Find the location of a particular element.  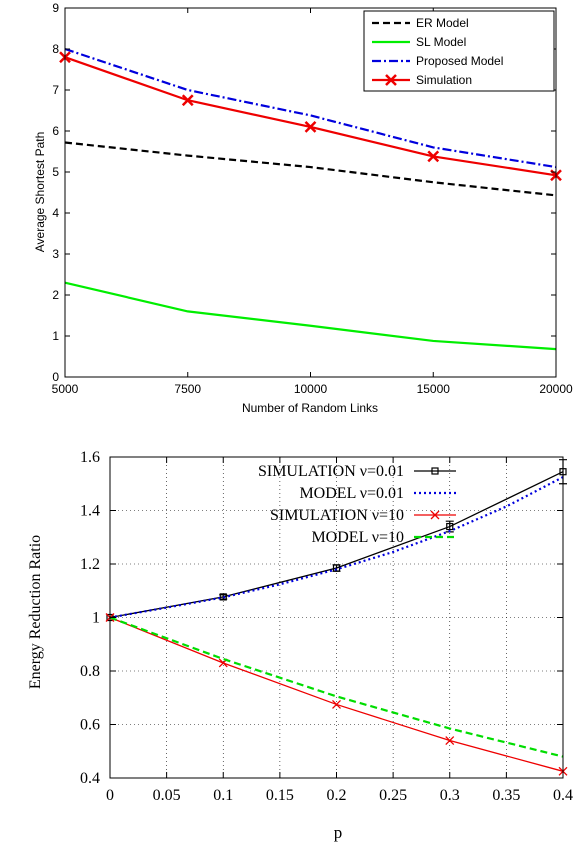

y-tick-label: 4 is located at coordinates (55, 213).